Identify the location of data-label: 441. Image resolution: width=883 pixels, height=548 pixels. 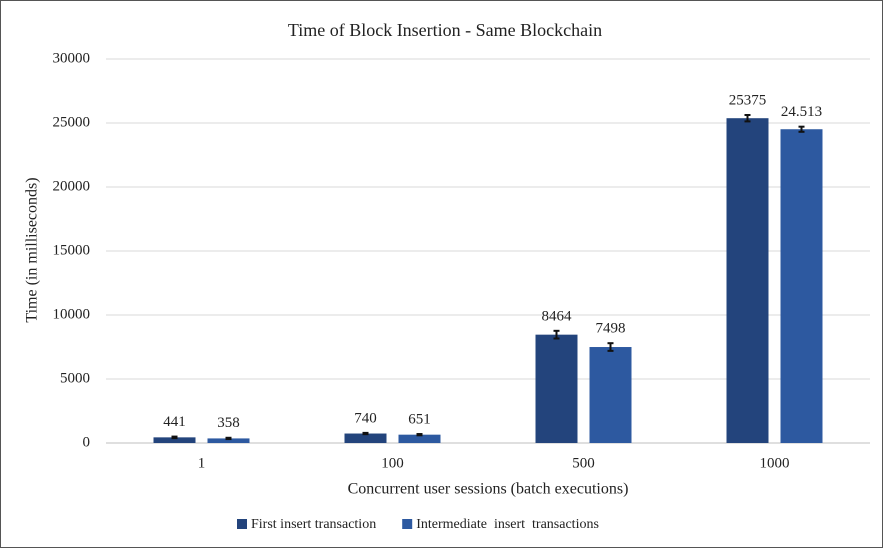
(174, 422).